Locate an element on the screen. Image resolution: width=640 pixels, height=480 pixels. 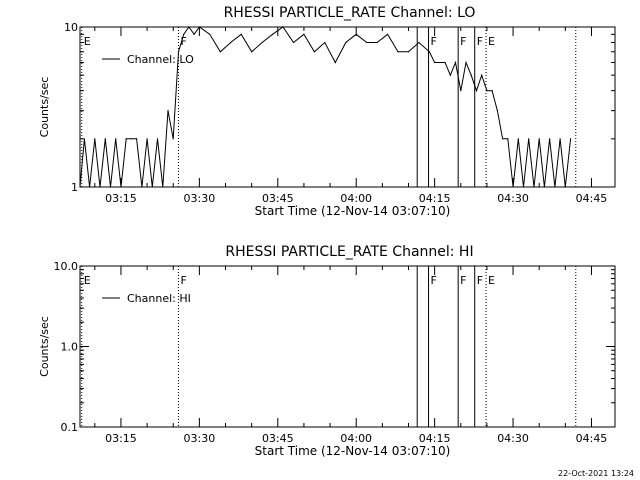
panel-1-x-tick-label: 04:15 is located at coordinates (435, 198).